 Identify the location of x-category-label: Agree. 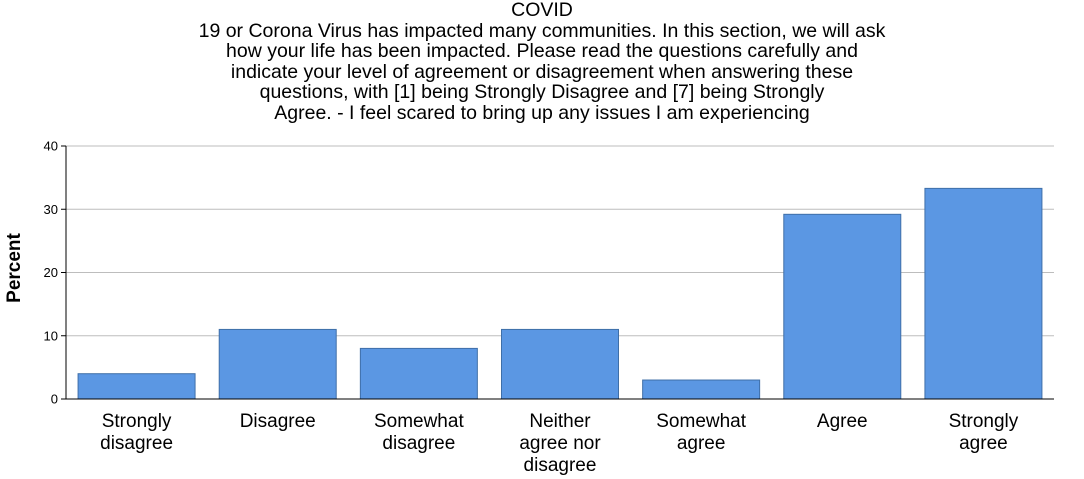
(842, 421).